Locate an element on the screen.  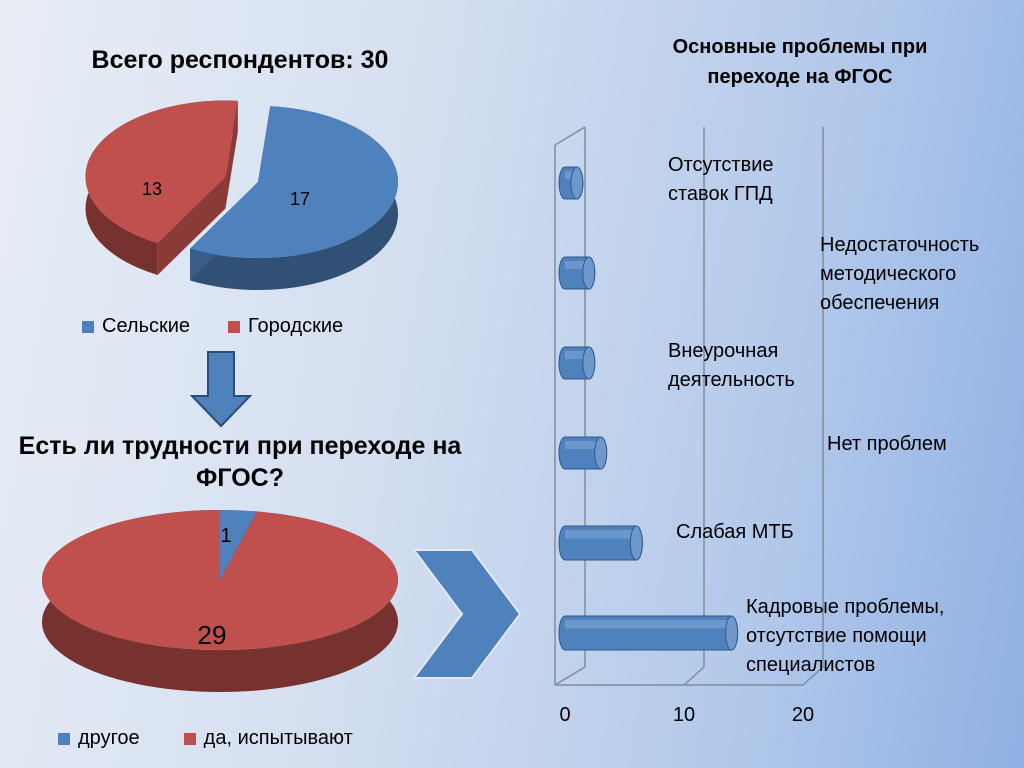
legend-label-yes: да, испытывают is located at coordinates (278, 738).